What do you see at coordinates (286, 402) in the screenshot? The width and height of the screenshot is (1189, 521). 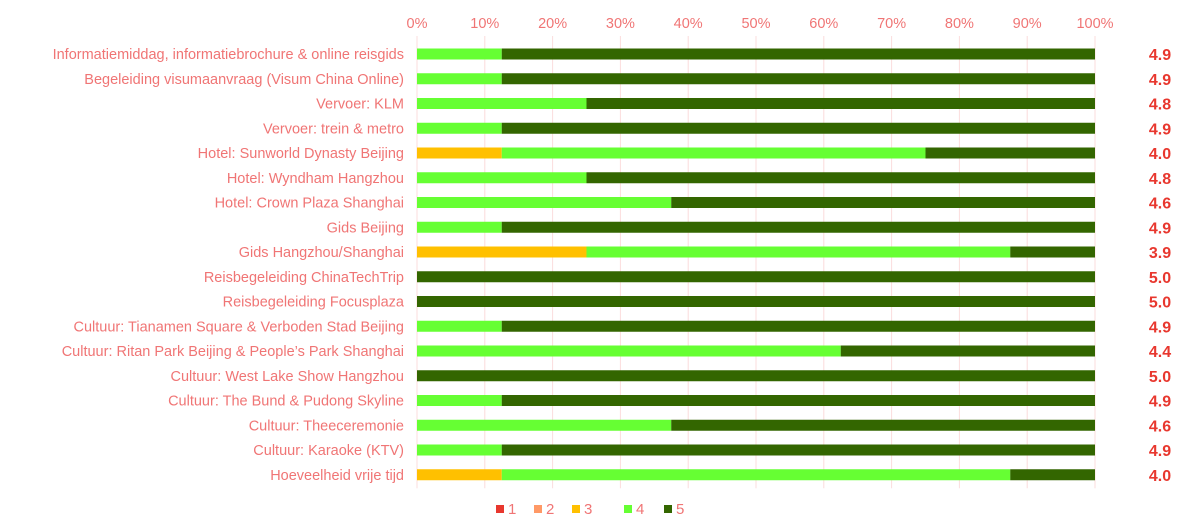 I see `category-label: Cultuur: The Bund & Pudong Skyline` at bounding box center [286, 402].